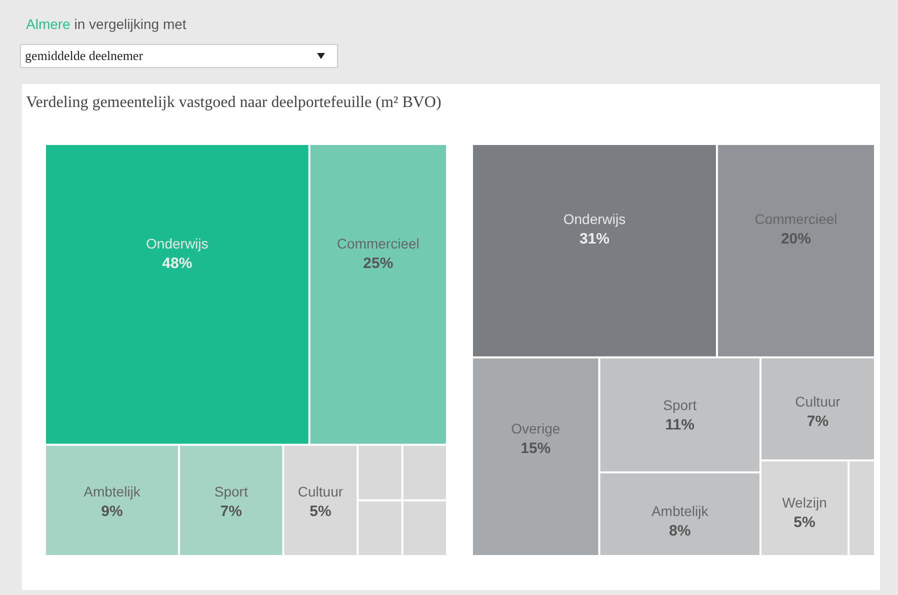  I want to click on data-label: 25%, so click(378, 263).